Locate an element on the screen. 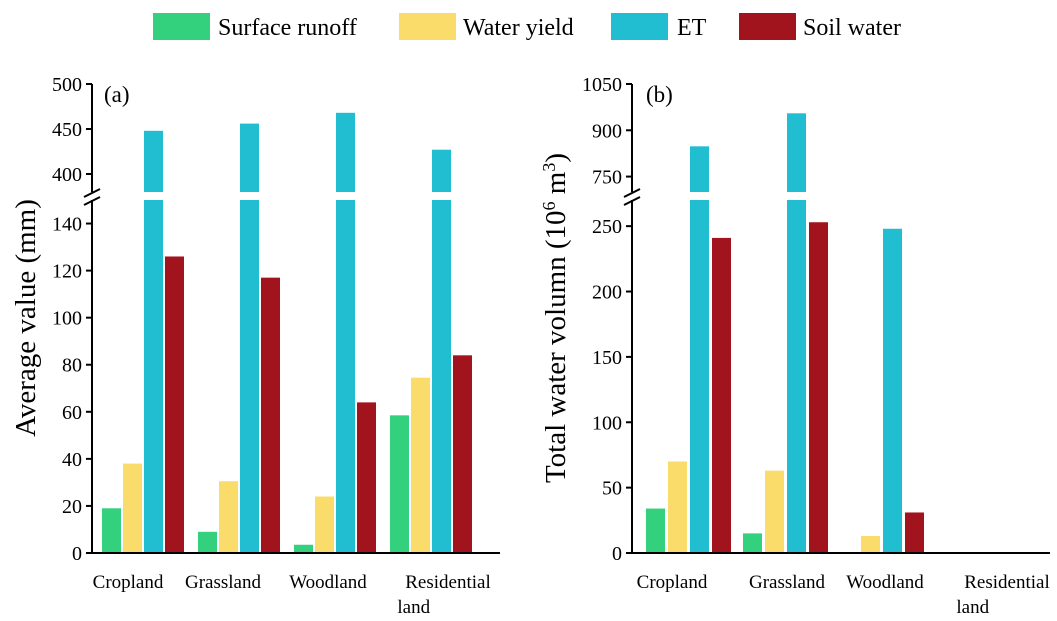 The image size is (1057, 621). y-tick-label: 1050 is located at coordinates (602, 85).